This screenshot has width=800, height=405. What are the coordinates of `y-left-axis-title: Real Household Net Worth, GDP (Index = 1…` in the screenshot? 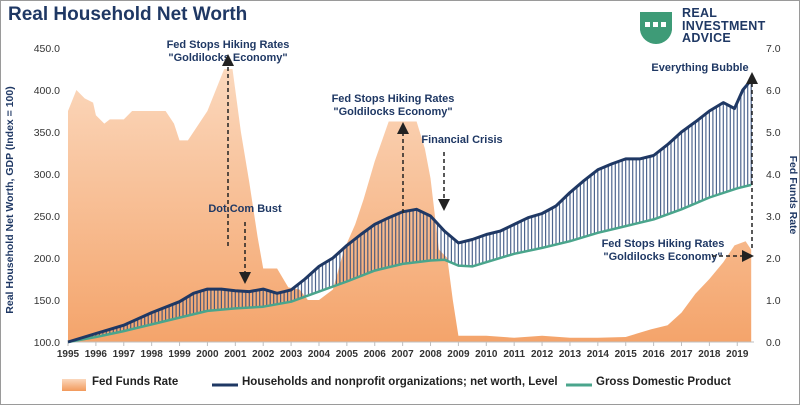 It's located at (10, 199).